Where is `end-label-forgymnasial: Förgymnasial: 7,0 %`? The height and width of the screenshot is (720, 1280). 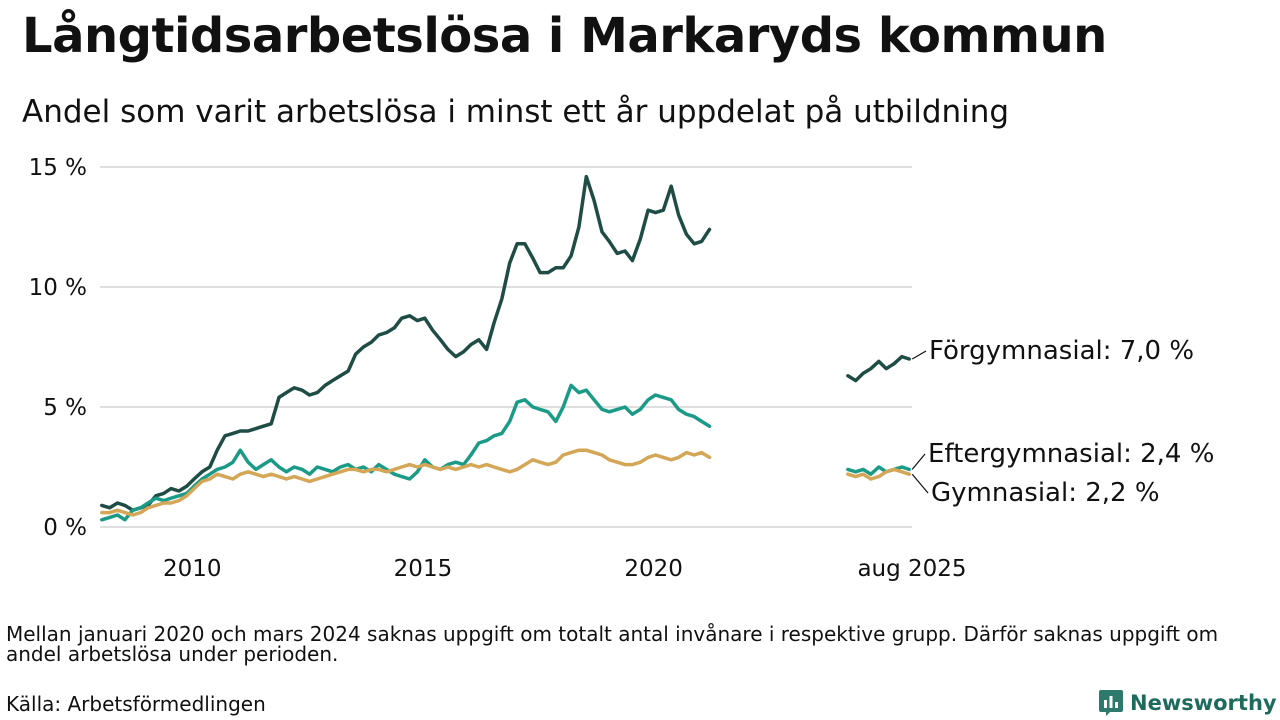
end-label-forgymnasial: Förgymnasial: 7,0 % is located at coordinates (1061, 351).